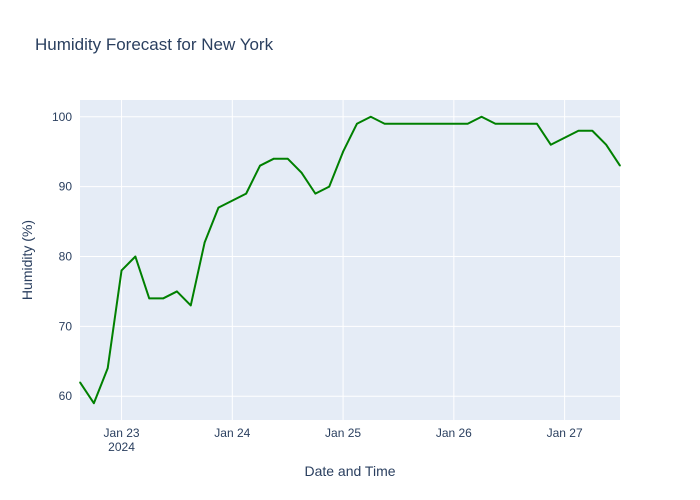 Image resolution: width=700 pixels, height=500 pixels. Describe the element at coordinates (66, 396) in the screenshot. I see `y-tick-label: 60` at that location.